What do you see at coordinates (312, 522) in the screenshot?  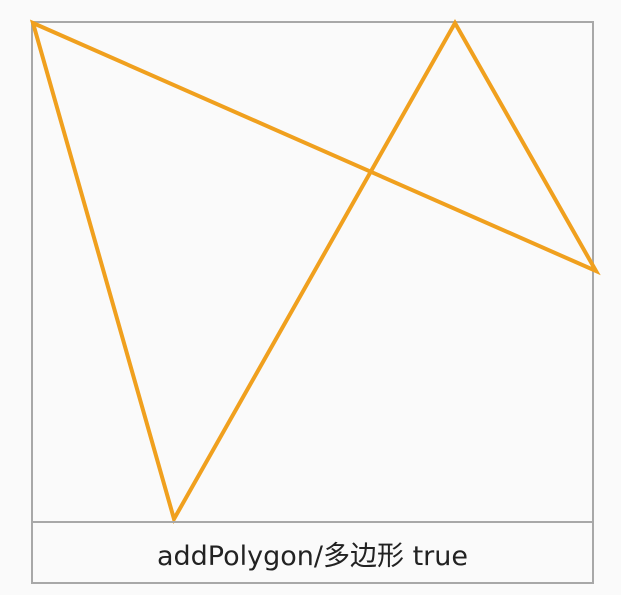 I see `divider` at bounding box center [312, 522].